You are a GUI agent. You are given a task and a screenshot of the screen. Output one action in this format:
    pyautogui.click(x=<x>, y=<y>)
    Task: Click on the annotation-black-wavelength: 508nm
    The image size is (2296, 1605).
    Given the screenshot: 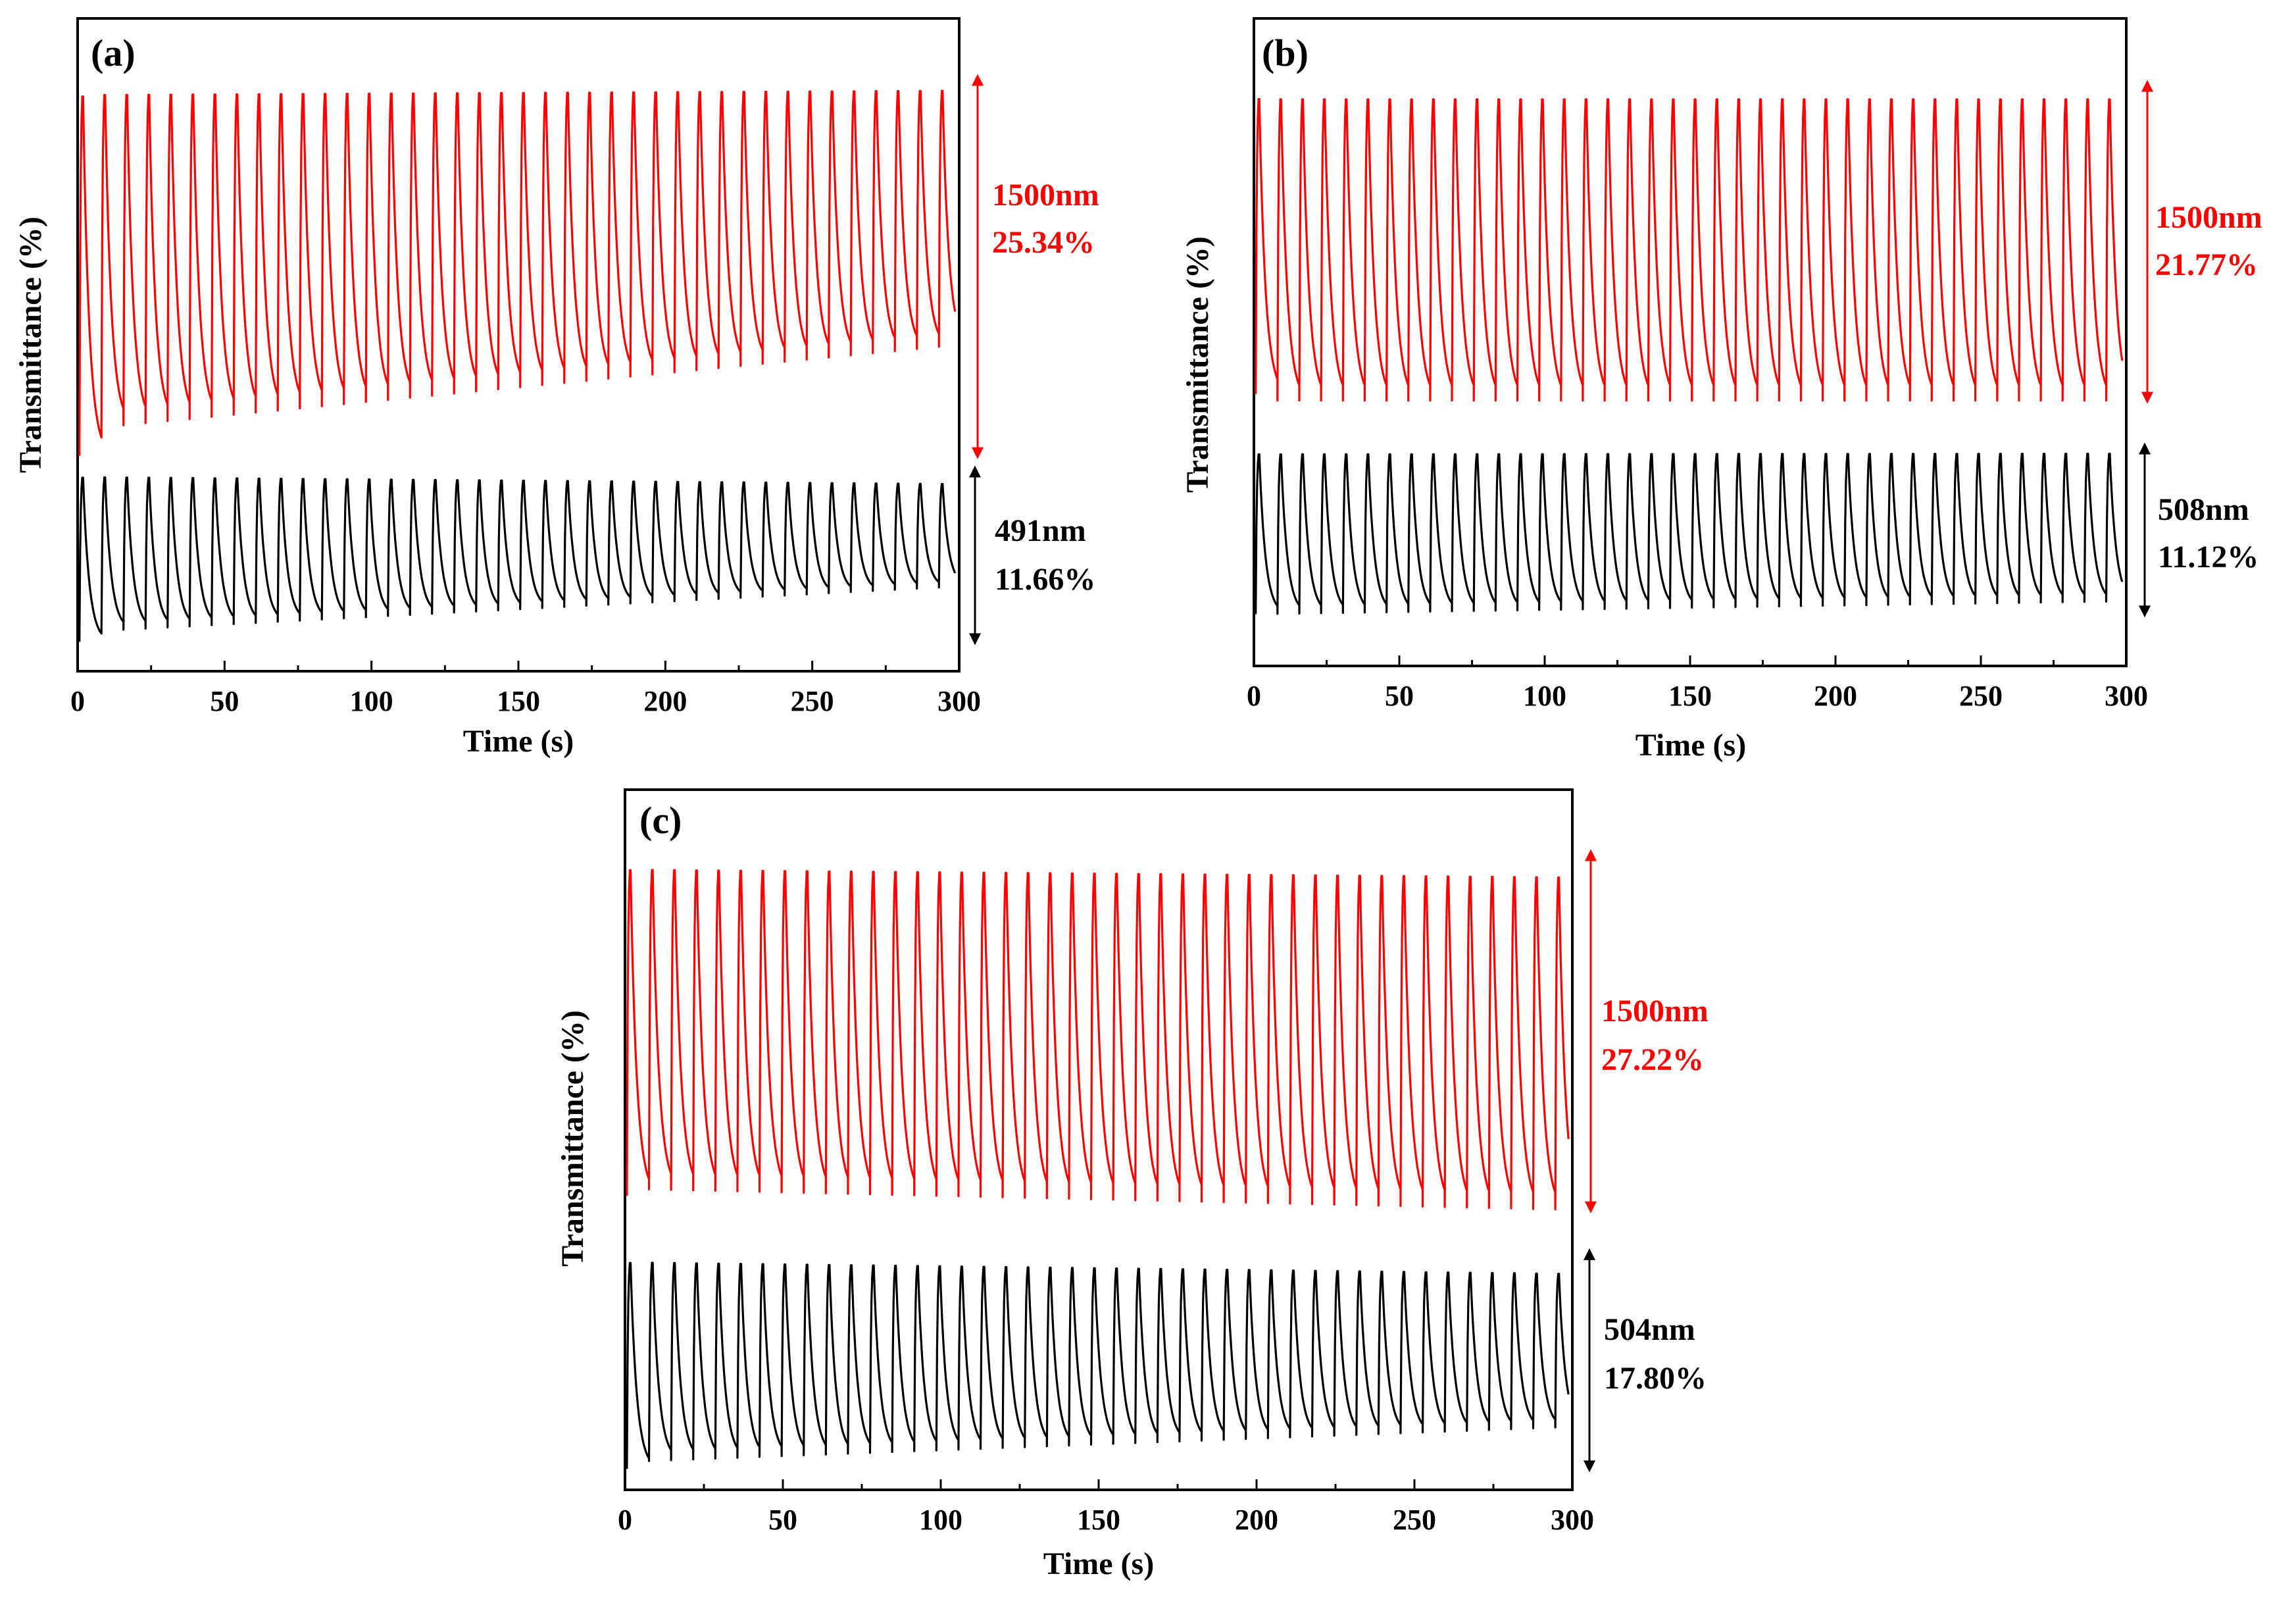 What is the action you would take?
    pyautogui.click(x=2203, y=509)
    